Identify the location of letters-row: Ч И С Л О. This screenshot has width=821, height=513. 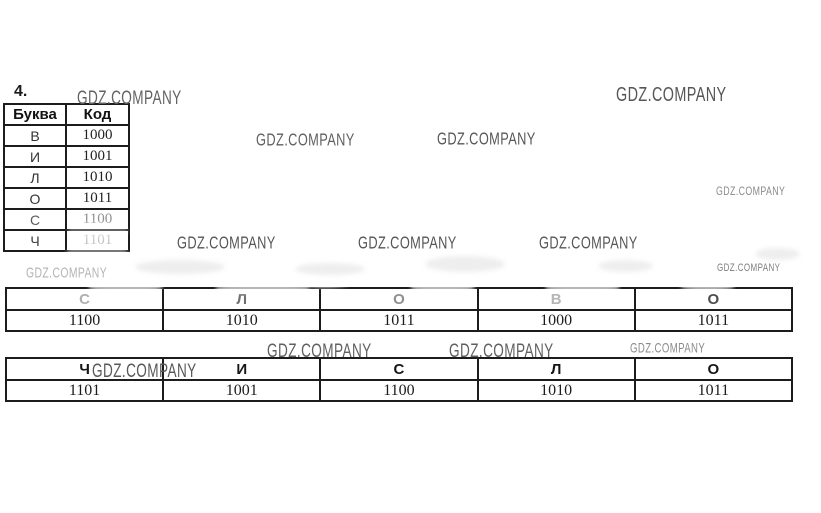
(399, 369).